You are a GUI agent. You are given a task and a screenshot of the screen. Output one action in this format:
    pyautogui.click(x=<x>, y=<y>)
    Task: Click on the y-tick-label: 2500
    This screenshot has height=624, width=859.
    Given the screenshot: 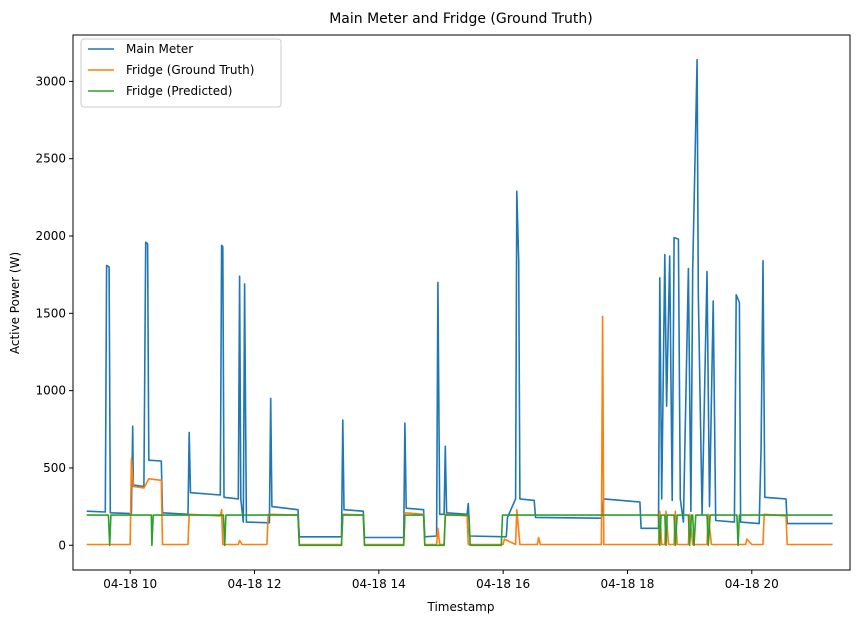 What is the action you would take?
    pyautogui.click(x=50, y=159)
    